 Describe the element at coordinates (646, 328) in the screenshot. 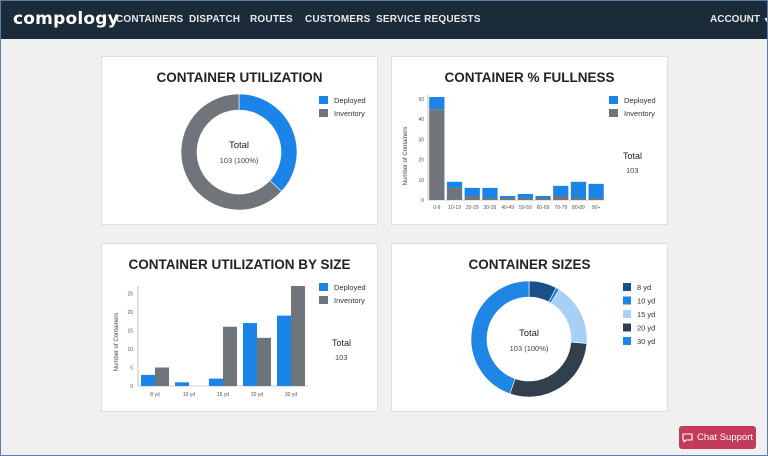

I see `legend-label-20-yd: 20 yd` at that location.